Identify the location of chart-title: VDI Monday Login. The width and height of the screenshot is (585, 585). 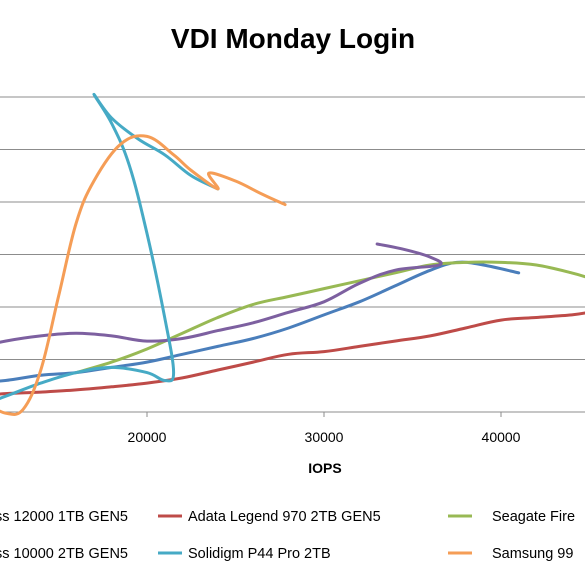
(293, 38).